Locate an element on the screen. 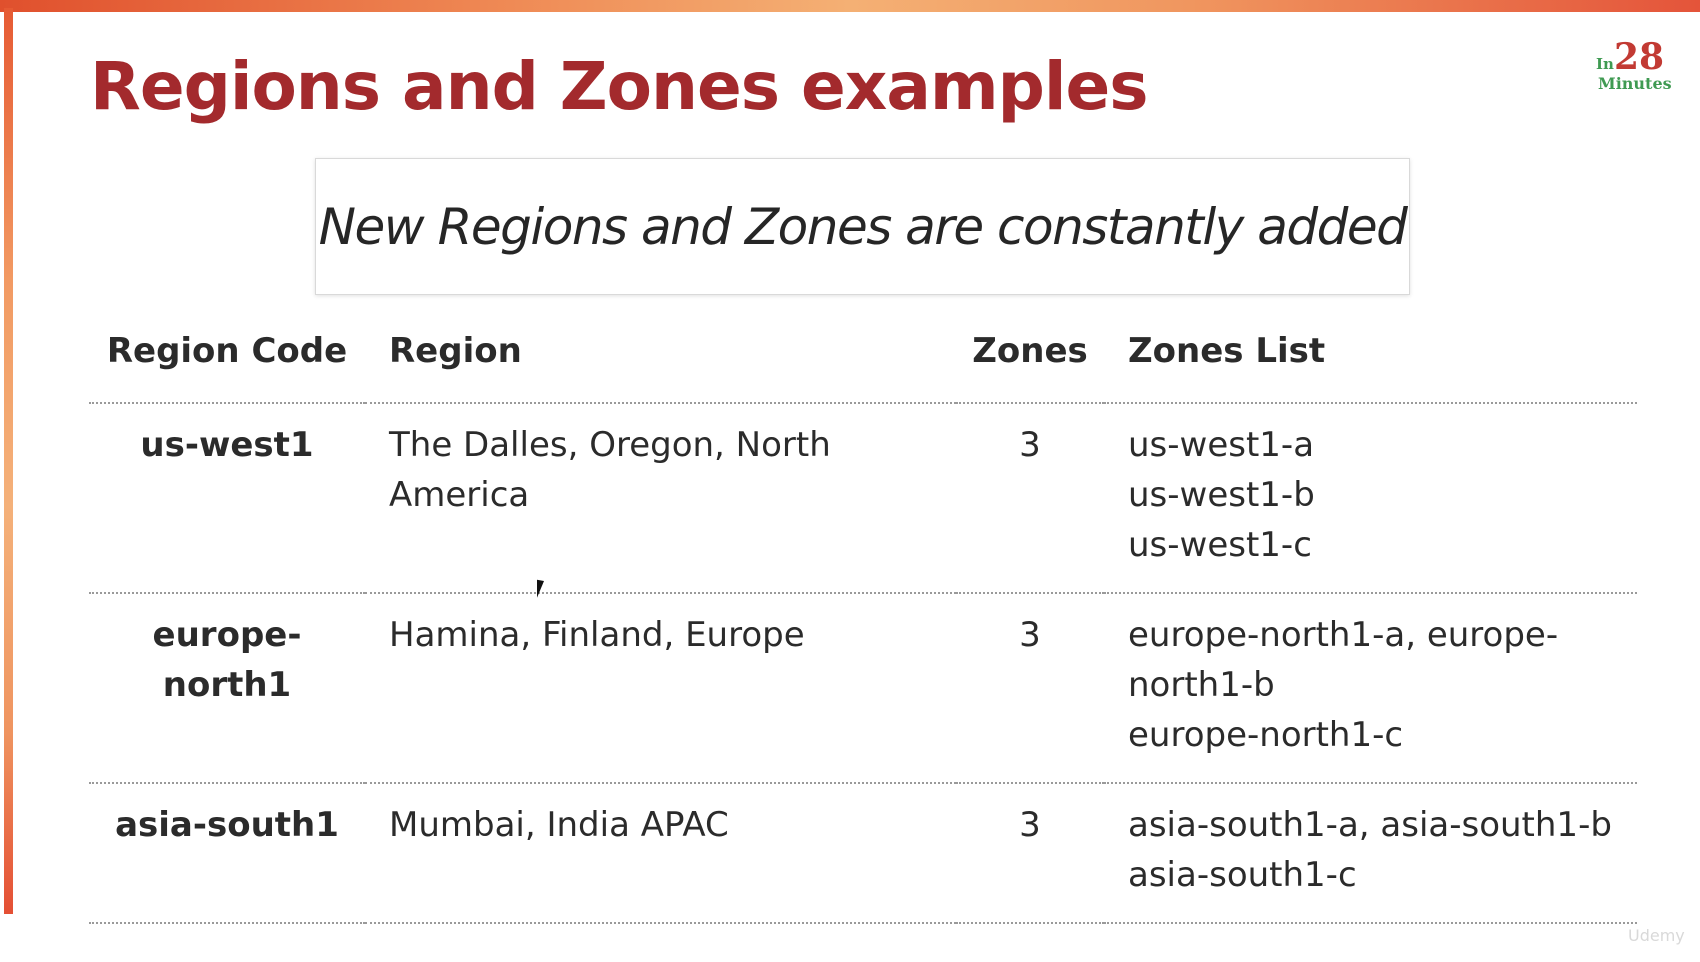  logo-number: 28 is located at coordinates (1639, 57).